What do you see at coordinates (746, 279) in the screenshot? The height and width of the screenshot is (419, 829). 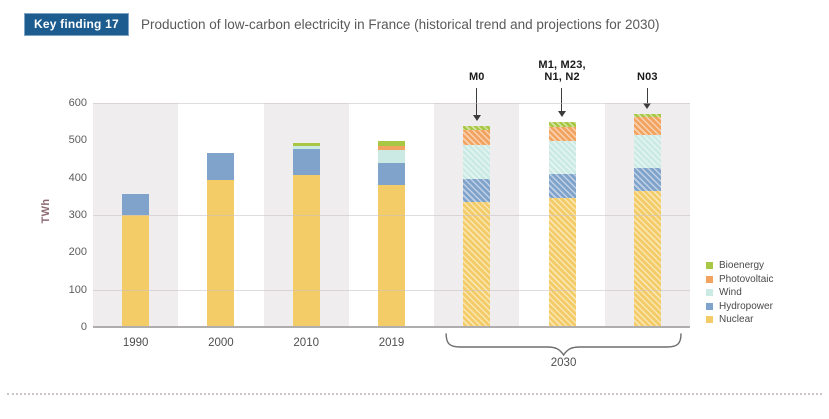 I see `legend-label-photovoltaic: Photovoltaic` at bounding box center [746, 279].